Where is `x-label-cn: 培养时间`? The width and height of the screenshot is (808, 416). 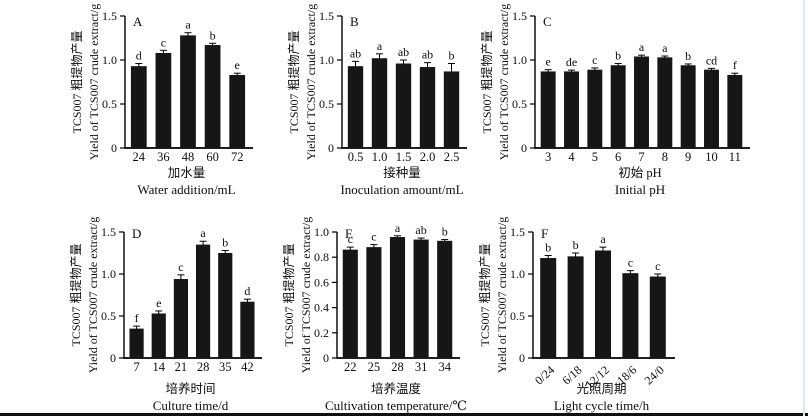
x-label-cn: 培养时间 is located at coordinates (190, 388).